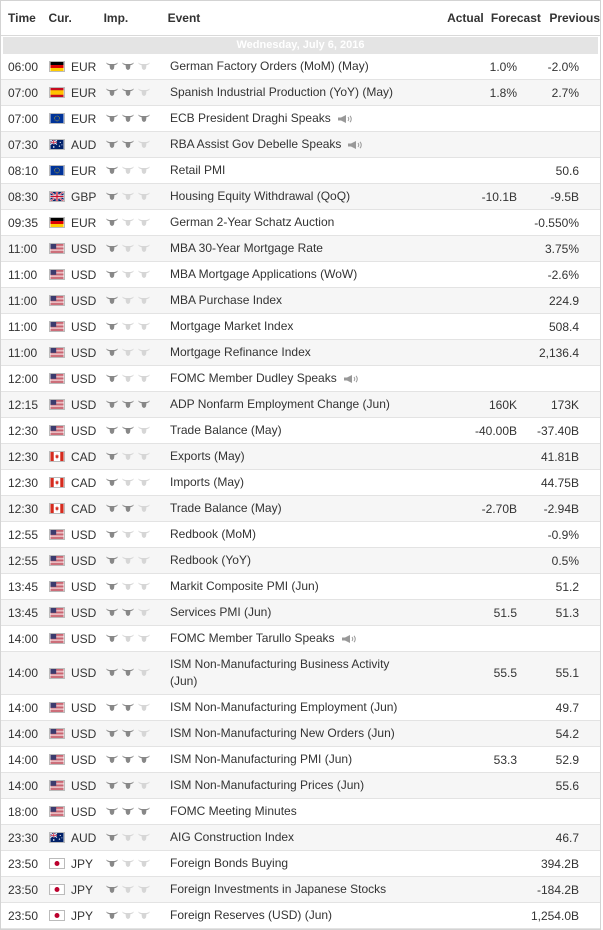 The height and width of the screenshot is (930, 603). I want to click on event-name: German 2-Year Schatz Auction, so click(252, 222).